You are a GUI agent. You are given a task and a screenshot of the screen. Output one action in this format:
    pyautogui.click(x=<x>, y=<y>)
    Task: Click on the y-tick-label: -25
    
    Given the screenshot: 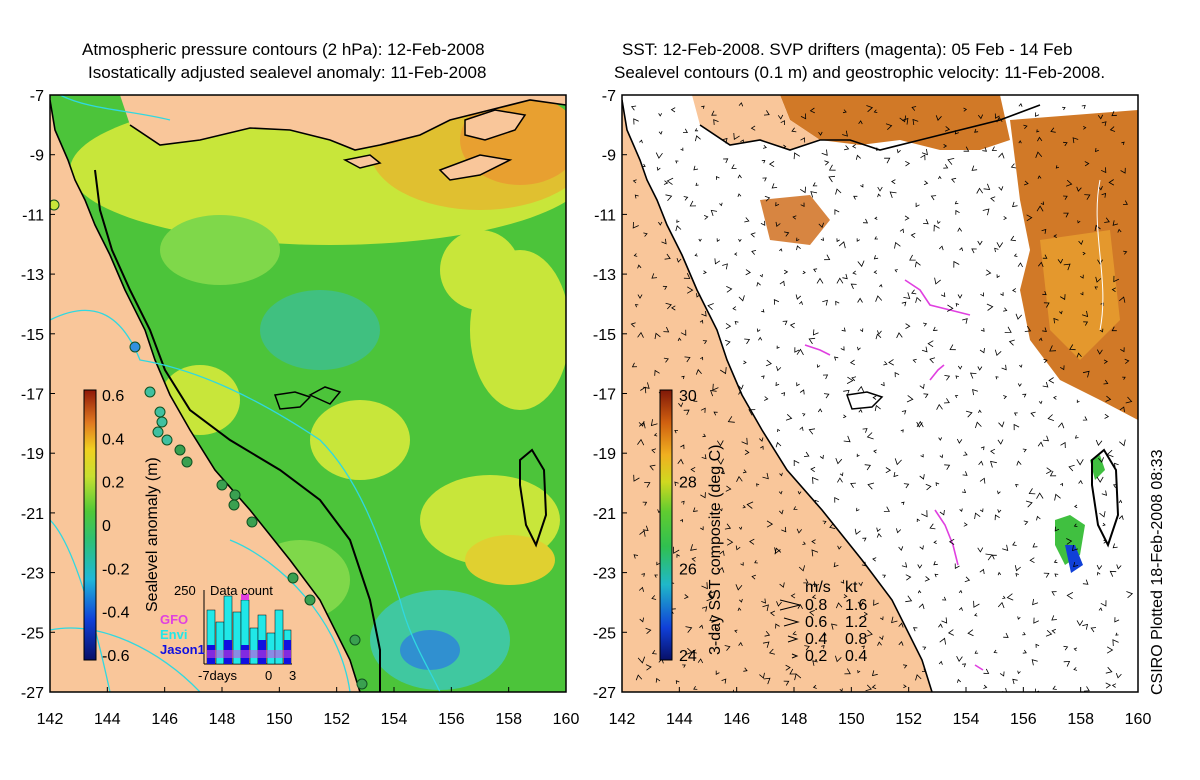 What is the action you would take?
    pyautogui.click(x=32, y=633)
    